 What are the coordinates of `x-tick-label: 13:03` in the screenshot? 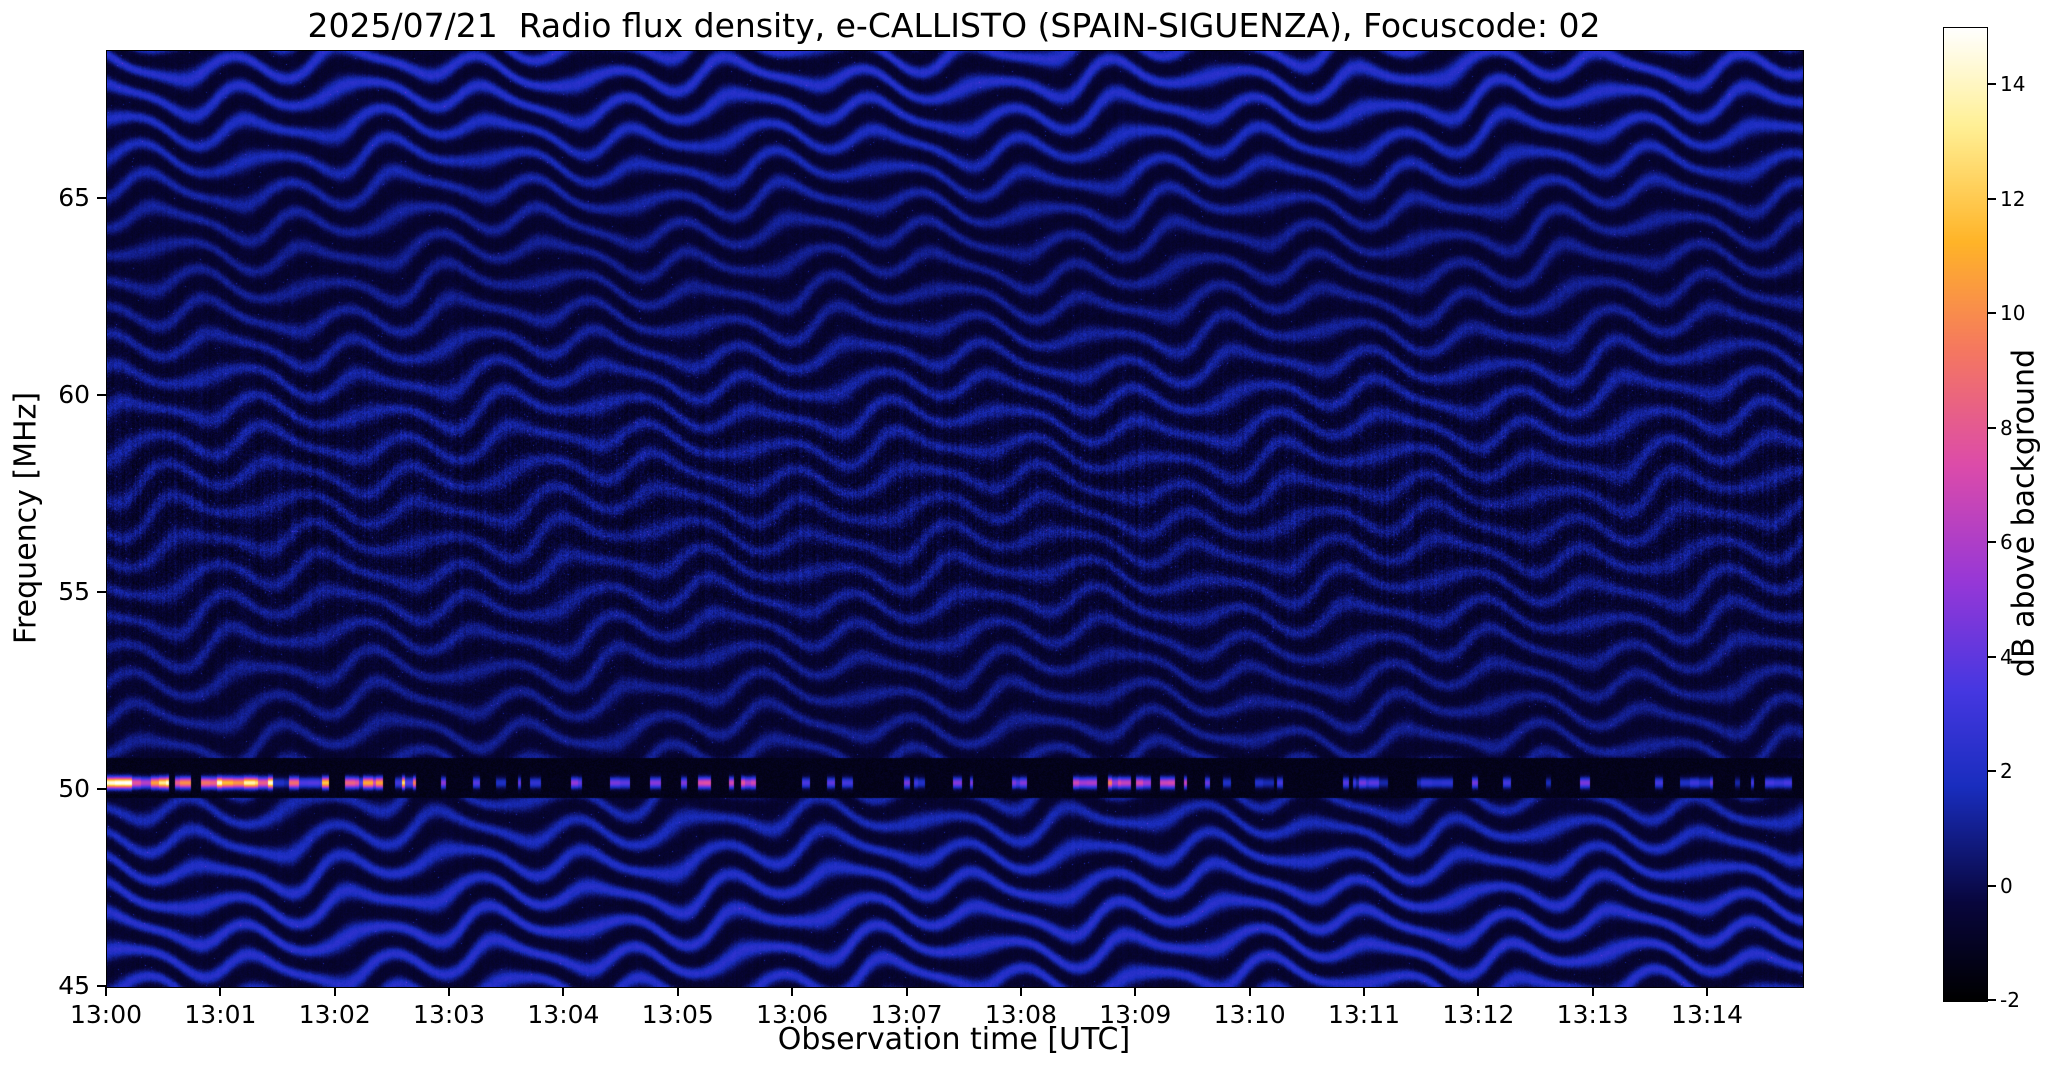 It's located at (449, 1014).